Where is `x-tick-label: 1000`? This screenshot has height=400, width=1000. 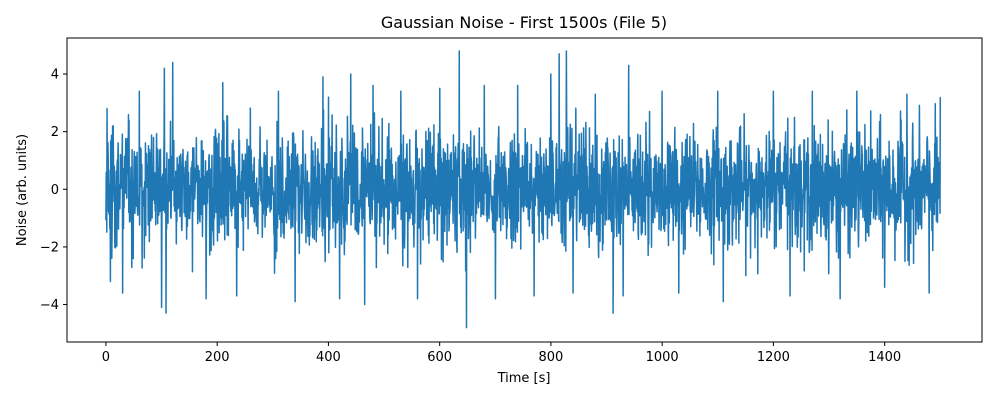 x-tick-label: 1000 is located at coordinates (662, 357).